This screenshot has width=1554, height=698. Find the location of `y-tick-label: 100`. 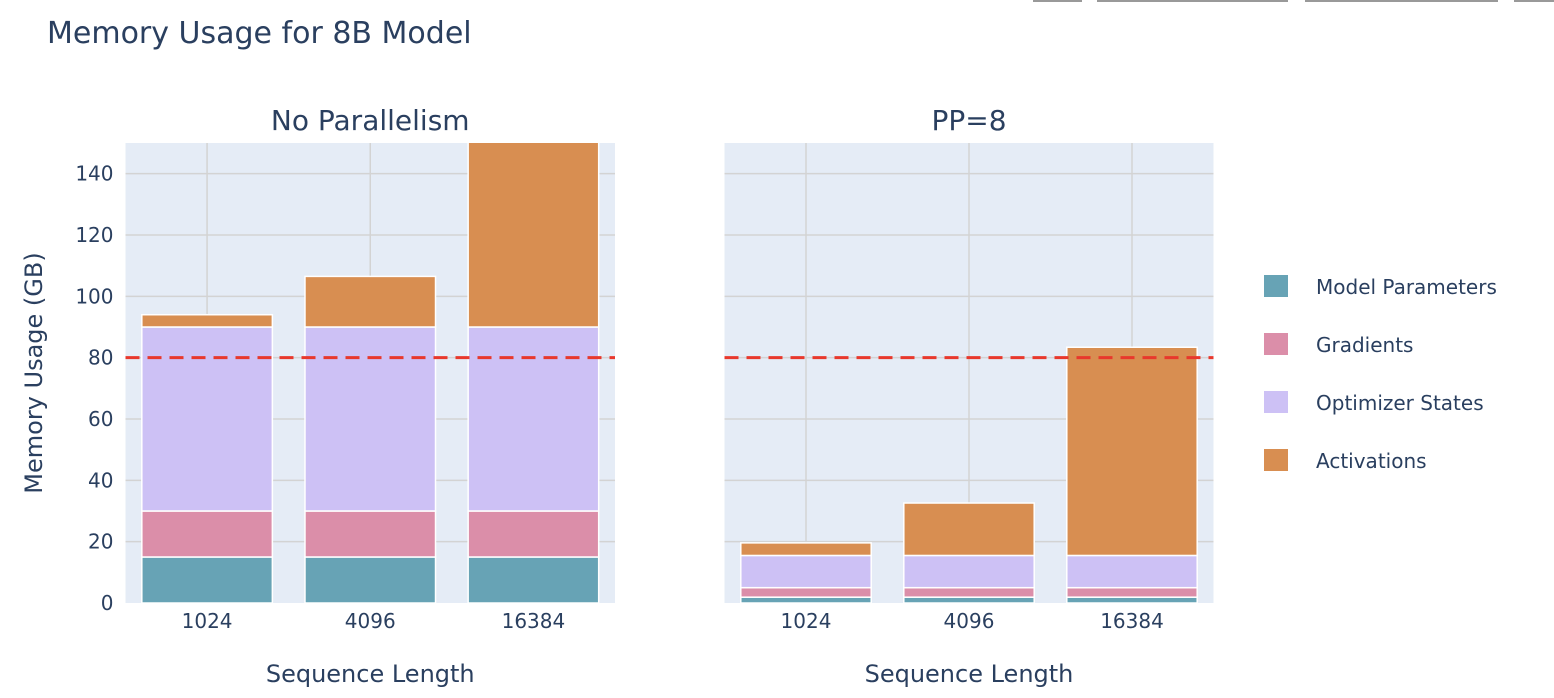

y-tick-label: 100 is located at coordinates (94, 296).